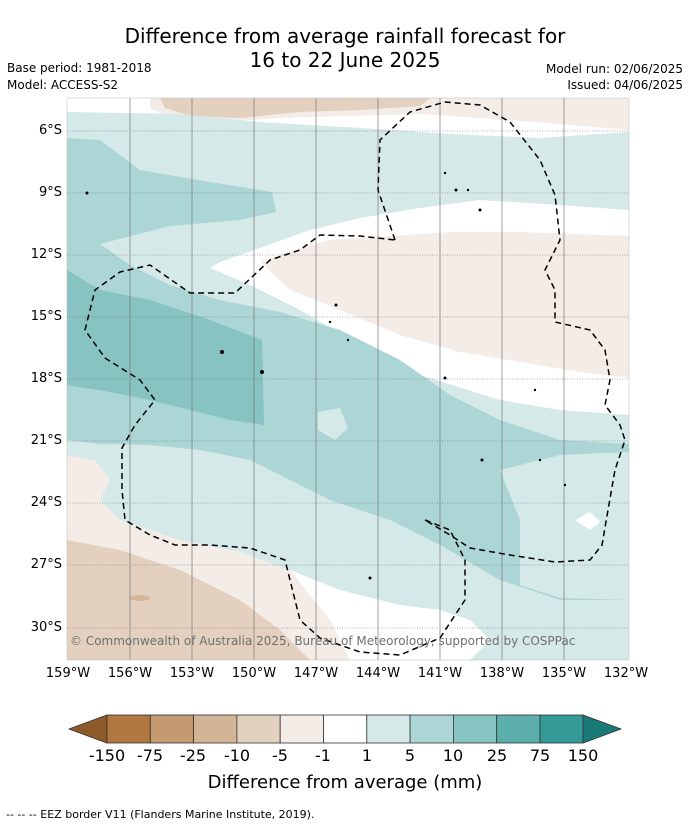  I want to click on colorbar-bin-pos25, so click(518, 729).